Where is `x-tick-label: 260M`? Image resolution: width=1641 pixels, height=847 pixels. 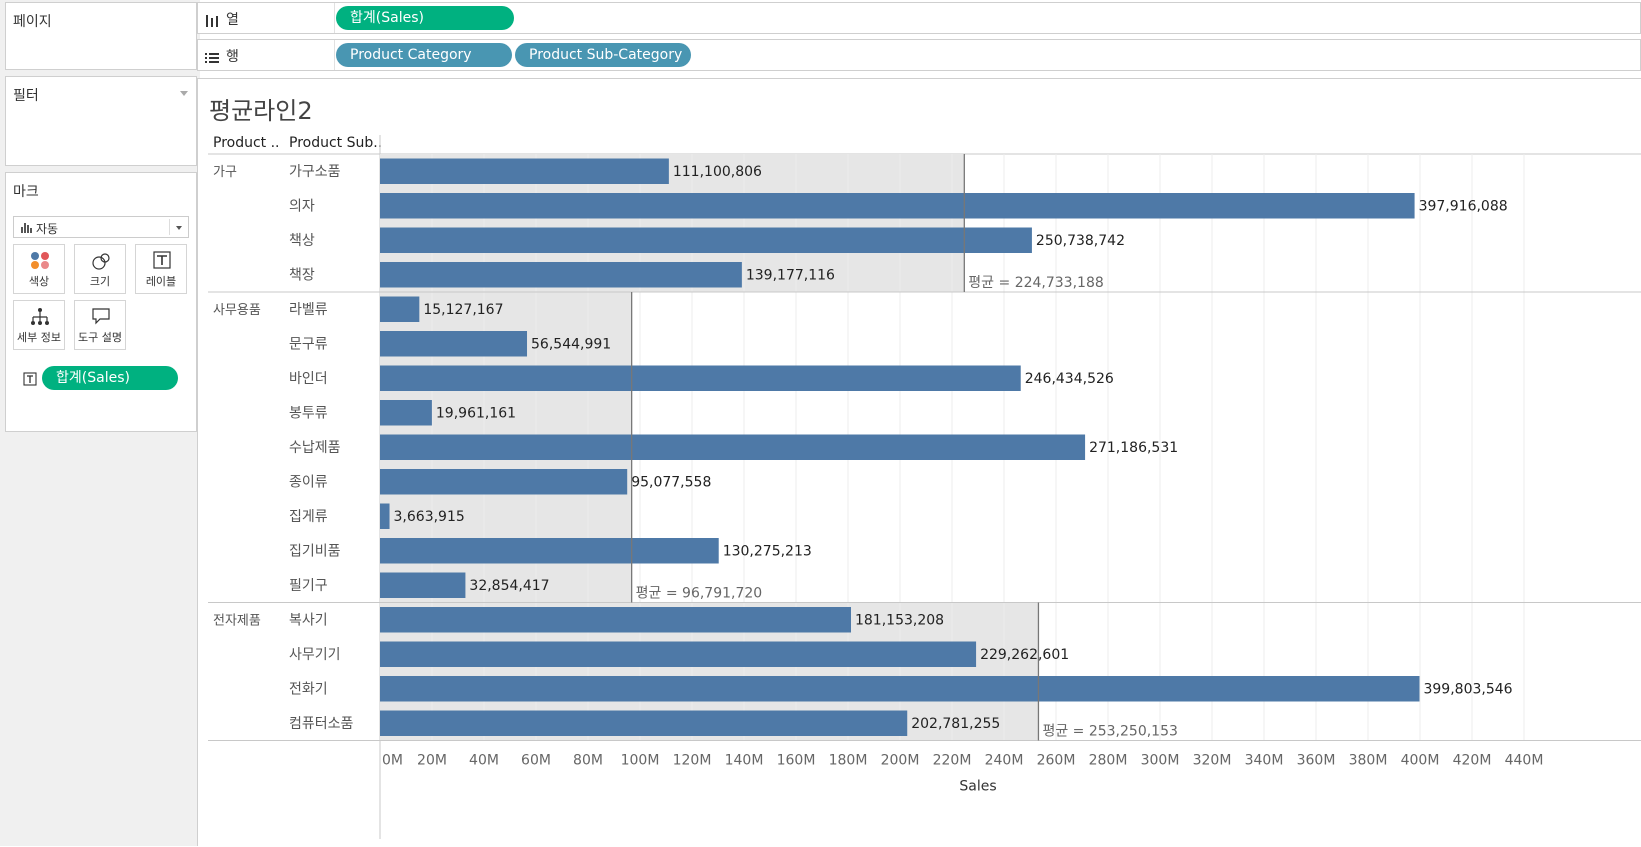 x-tick-label: 260M is located at coordinates (1056, 761).